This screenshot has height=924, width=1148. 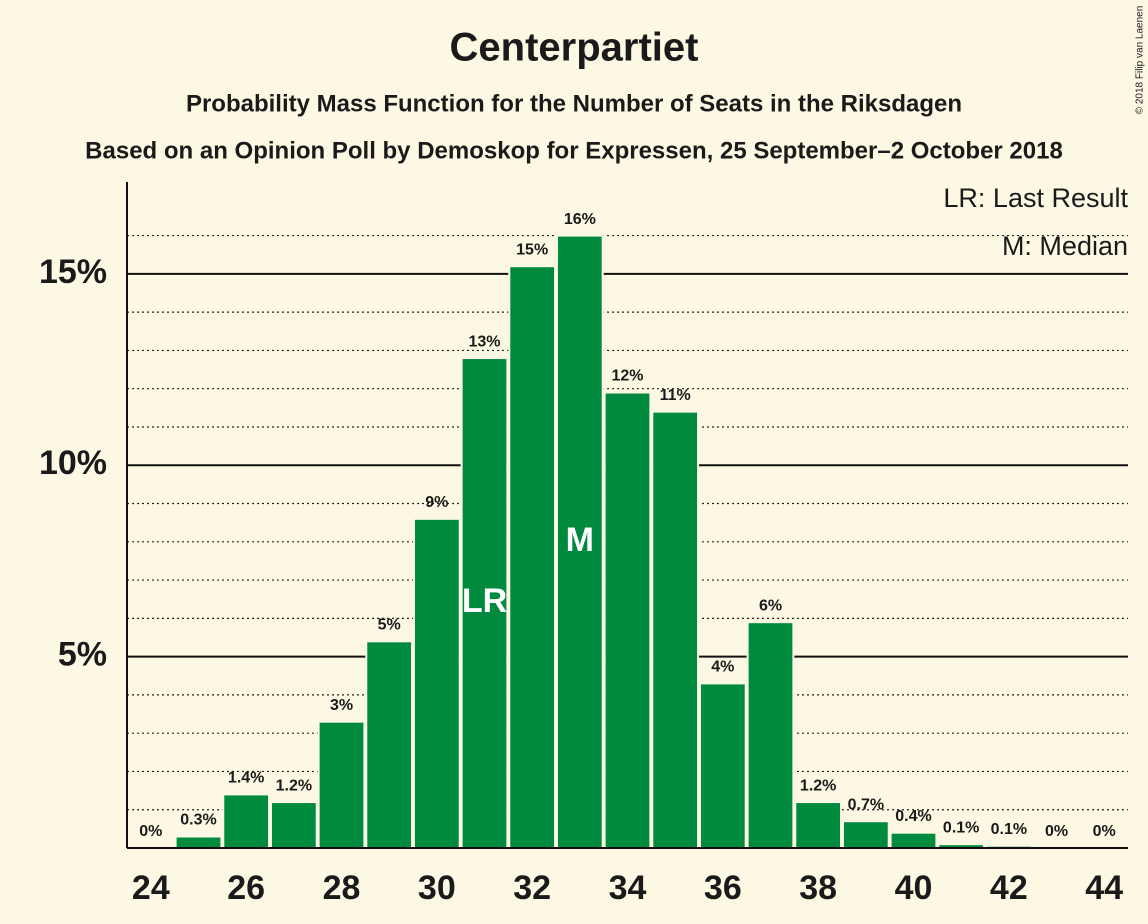 What do you see at coordinates (532, 888) in the screenshot?
I see `x-tick-label: 32` at bounding box center [532, 888].